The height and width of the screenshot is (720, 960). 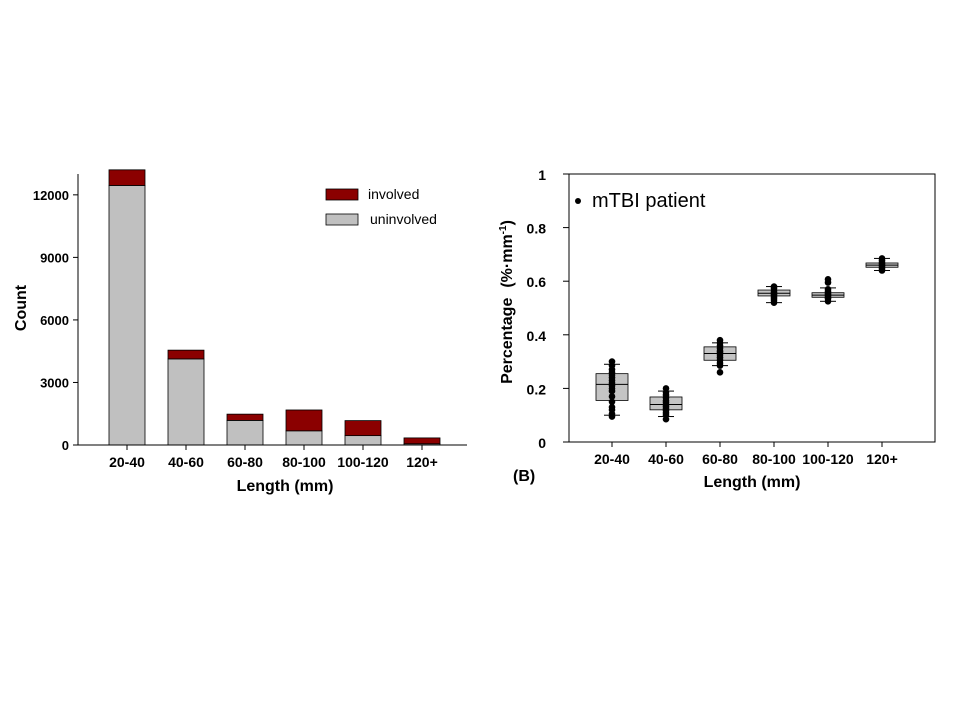 I want to click on panel-a-x-ticks: 20-40 40-60 60-80 80-100 100-120 120+, so click(x=273, y=457).